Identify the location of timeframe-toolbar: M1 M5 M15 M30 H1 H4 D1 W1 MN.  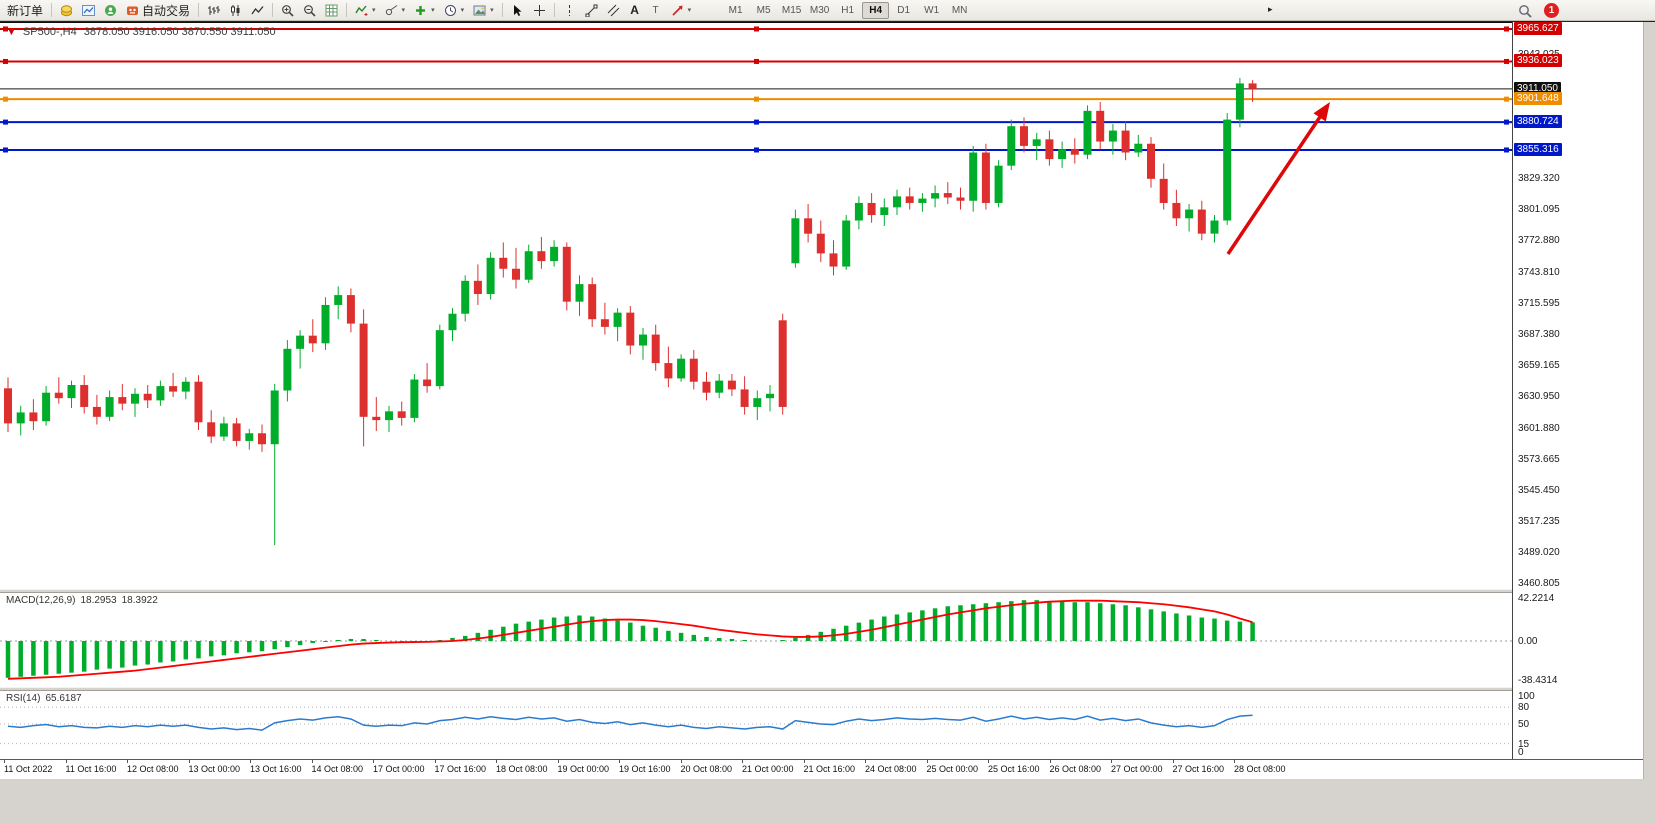
(847, 10).